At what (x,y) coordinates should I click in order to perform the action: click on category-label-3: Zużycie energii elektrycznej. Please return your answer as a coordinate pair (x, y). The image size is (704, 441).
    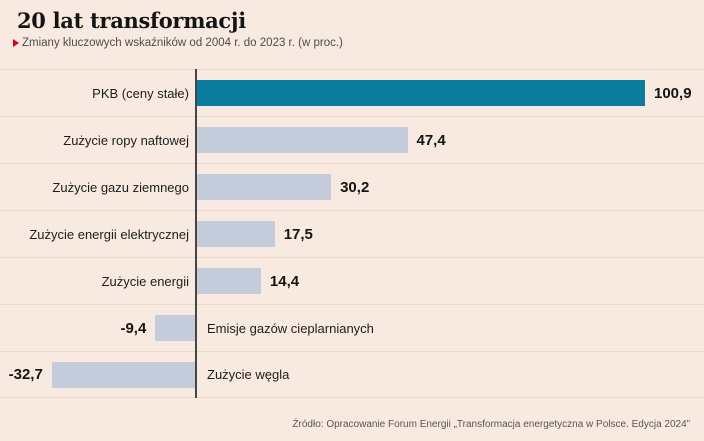
    Looking at the image, I should click on (109, 234).